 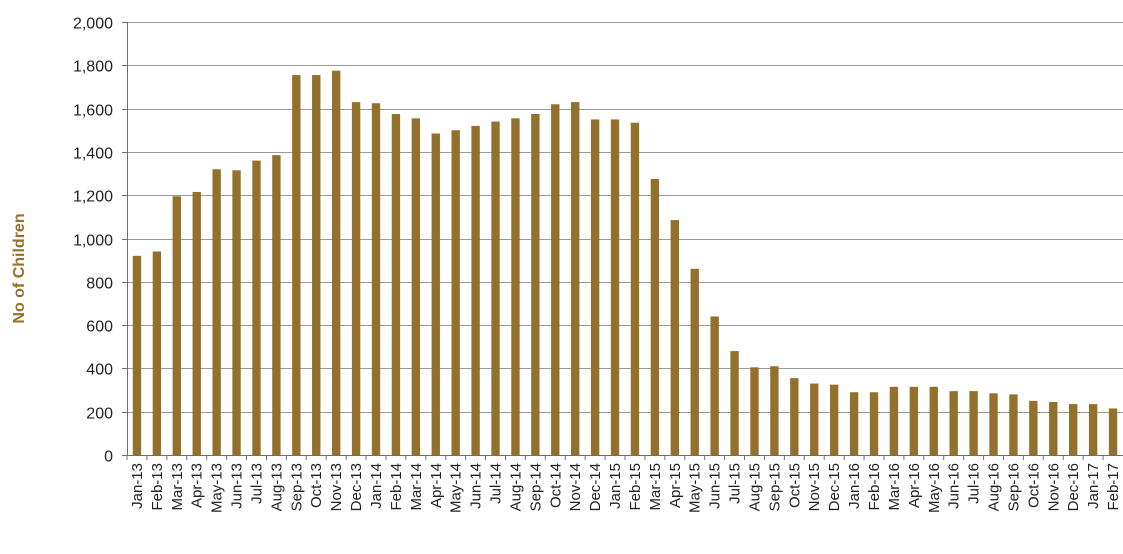 I want to click on x-tick-label: Dec-14, so click(x=595, y=487).